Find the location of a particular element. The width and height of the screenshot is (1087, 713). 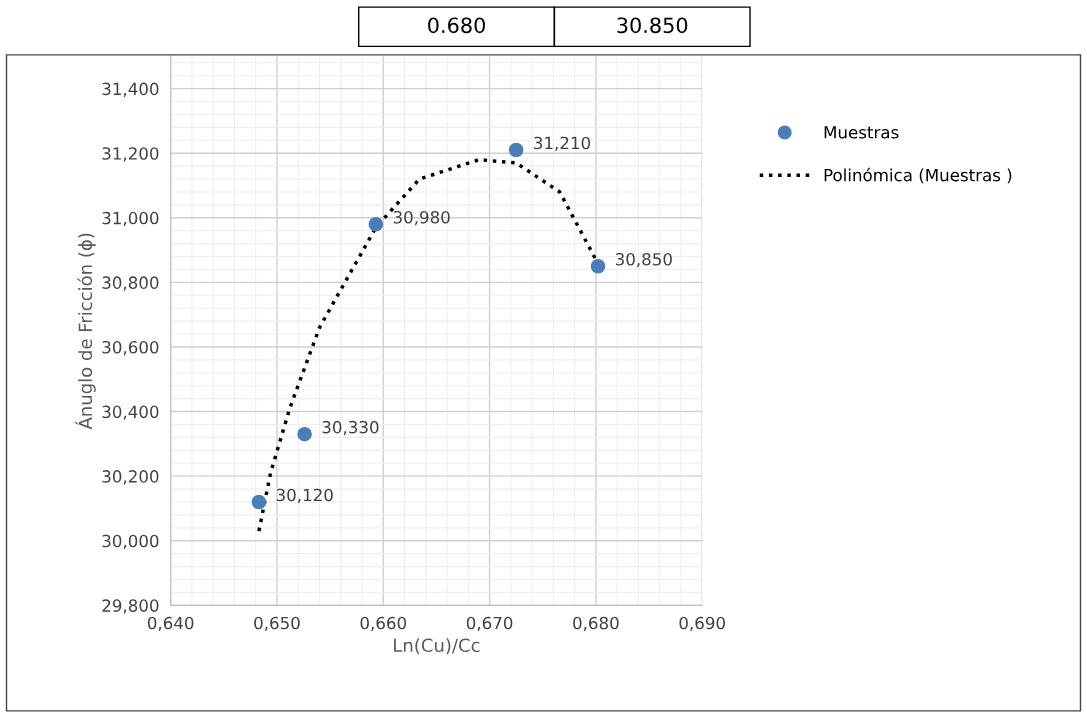

data-label: 30,330 is located at coordinates (350, 428).